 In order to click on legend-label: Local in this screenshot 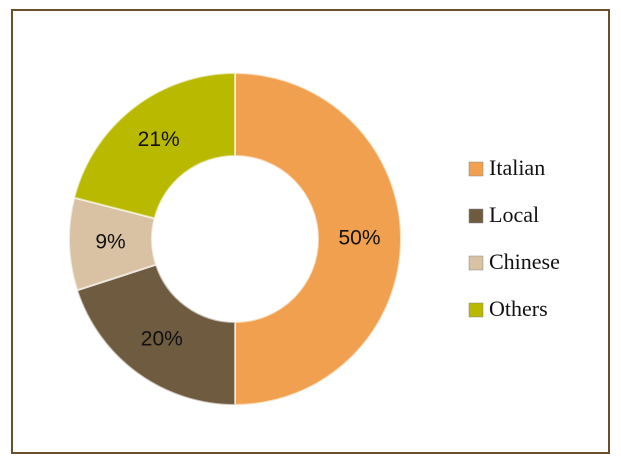, I will do `click(514, 214)`.